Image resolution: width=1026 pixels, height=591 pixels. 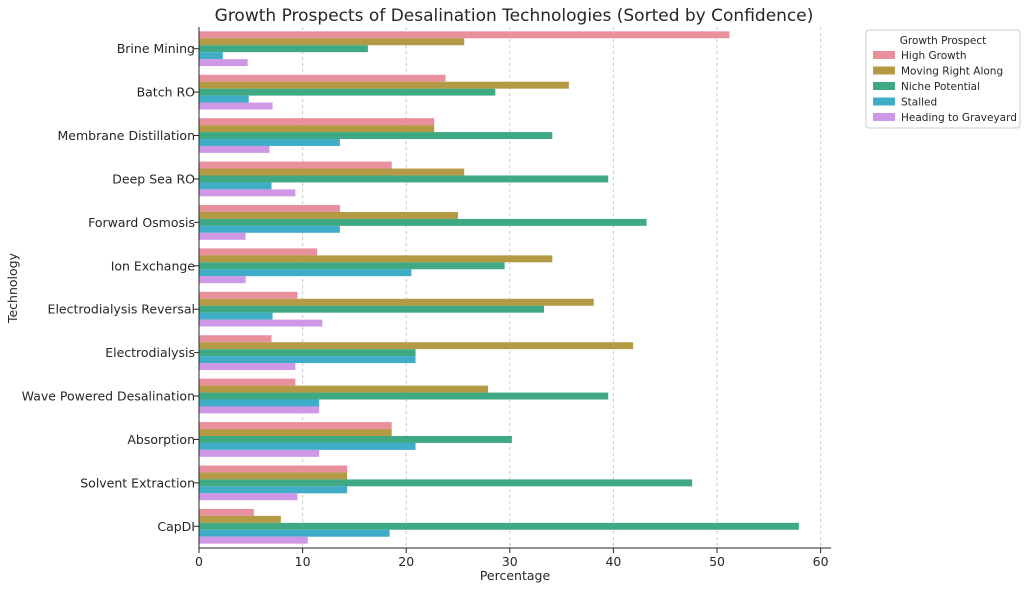 I want to click on x-tick-label: 10, so click(x=303, y=561).